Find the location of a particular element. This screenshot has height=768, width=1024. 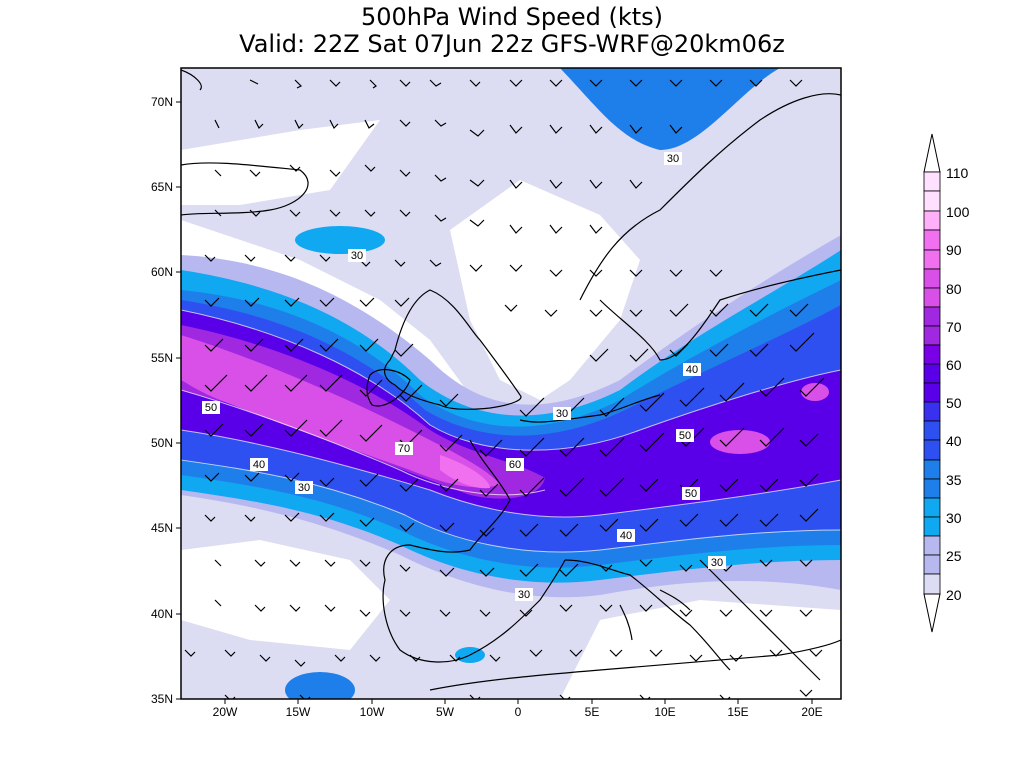

lon-label-15e: 15E is located at coordinates (737, 712).